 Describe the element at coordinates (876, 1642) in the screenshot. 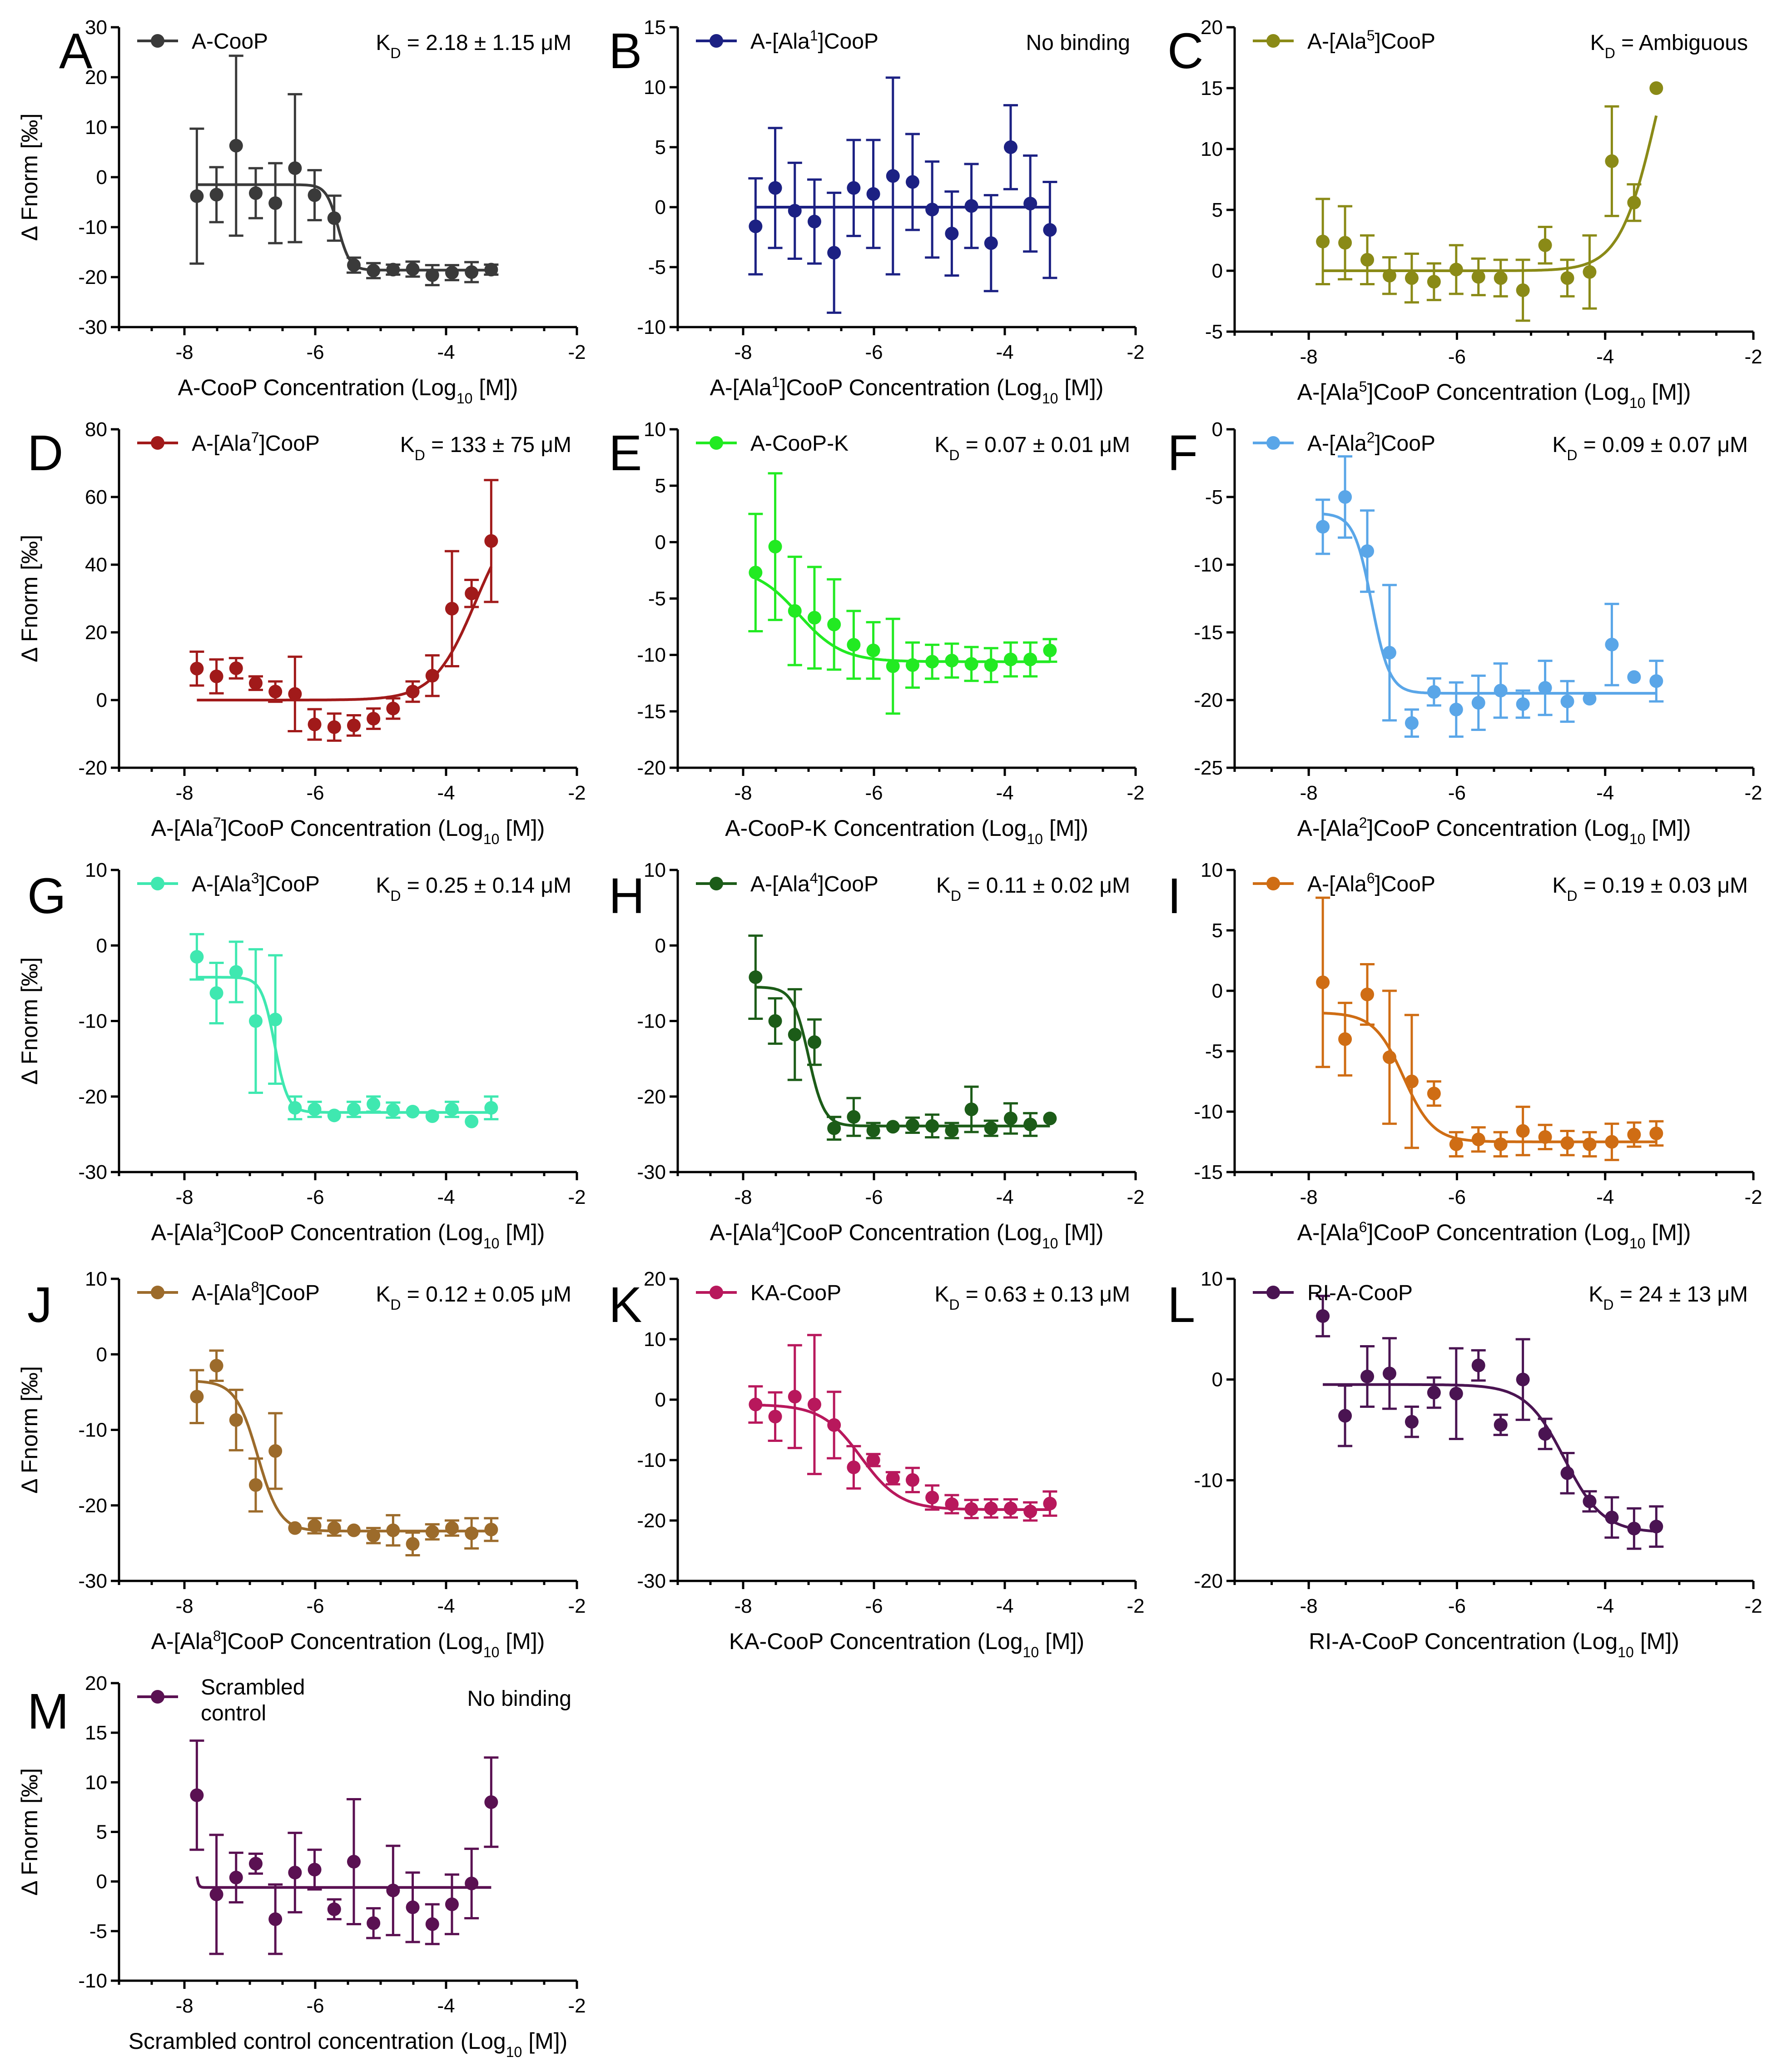

I see `x-axis-title-text: KA-CooP Concentration (Log` at that location.